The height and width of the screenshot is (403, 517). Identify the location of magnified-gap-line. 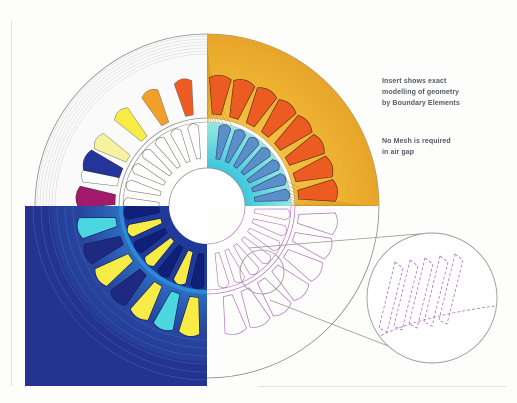
(433, 323).